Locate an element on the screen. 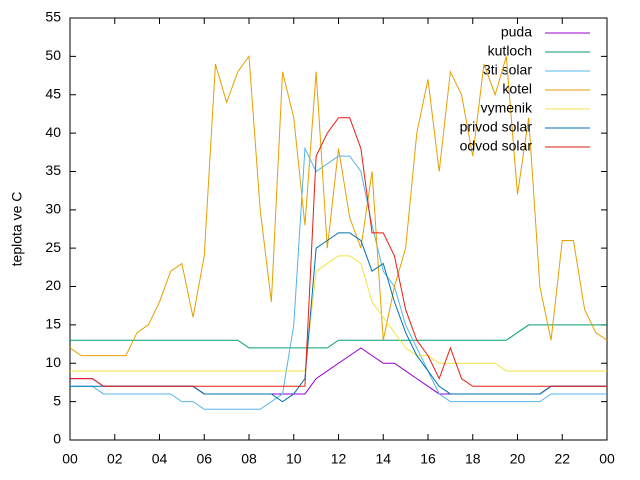 The width and height of the screenshot is (640, 480). legend-label: privod solar is located at coordinates (496, 127).